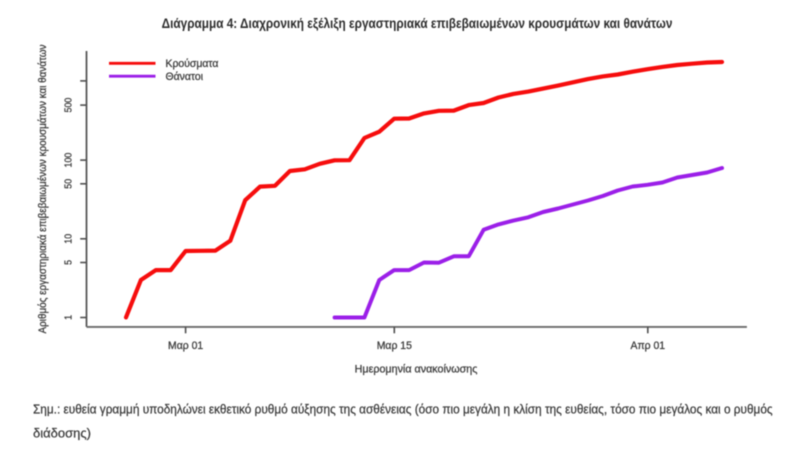 This screenshot has height=459, width=800. What do you see at coordinates (69, 184) in the screenshot?
I see `svg-text: 50` at bounding box center [69, 184].